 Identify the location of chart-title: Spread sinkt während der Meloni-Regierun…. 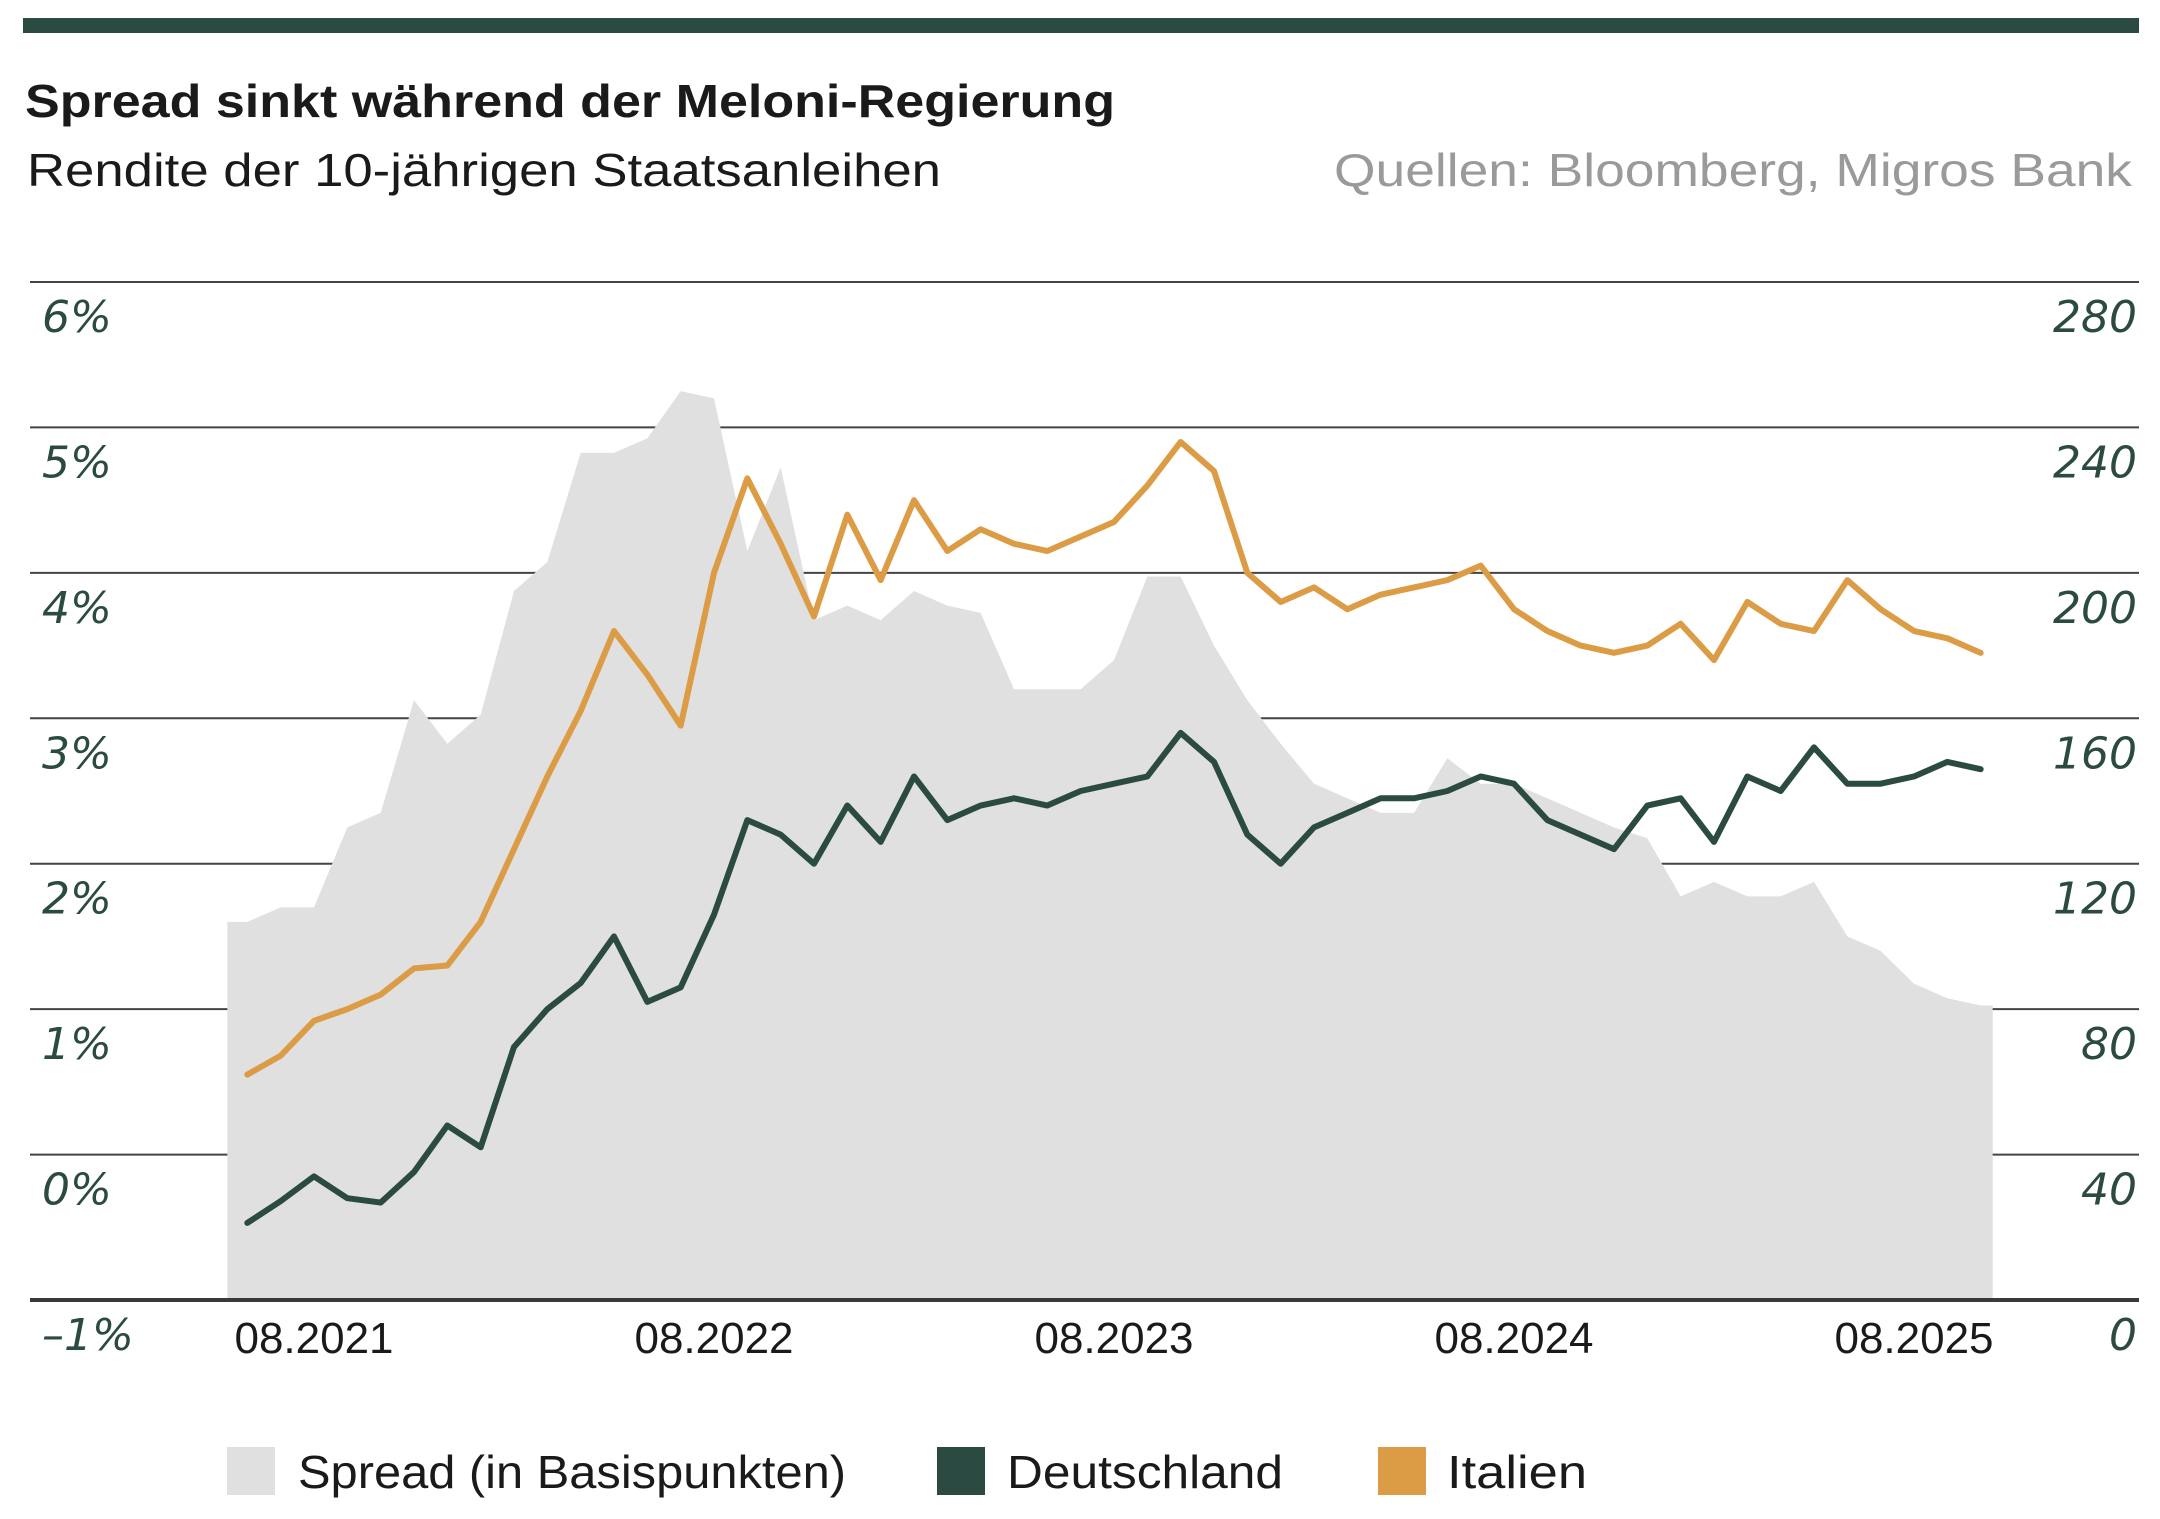
(570, 101).